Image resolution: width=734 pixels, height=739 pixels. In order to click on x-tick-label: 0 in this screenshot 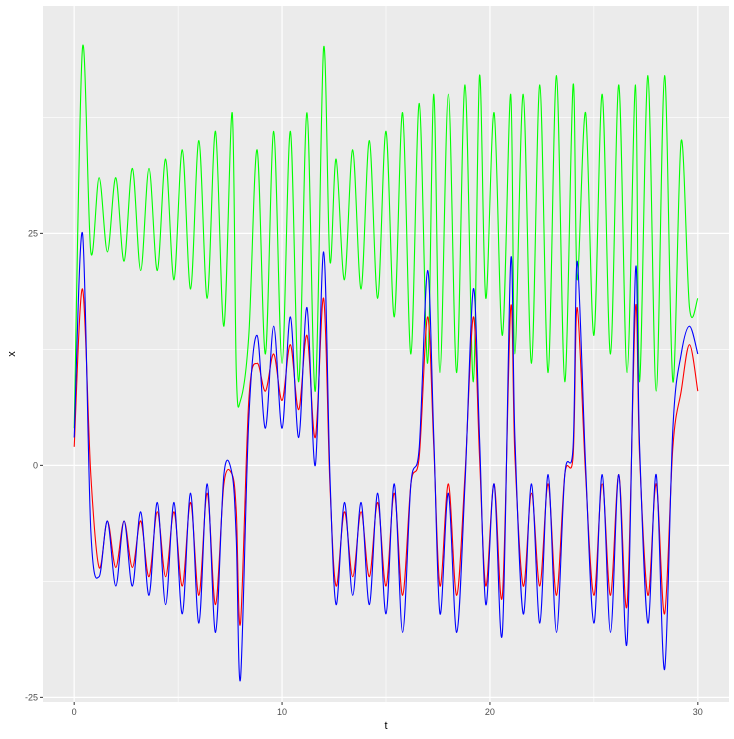, I will do `click(74, 712)`.